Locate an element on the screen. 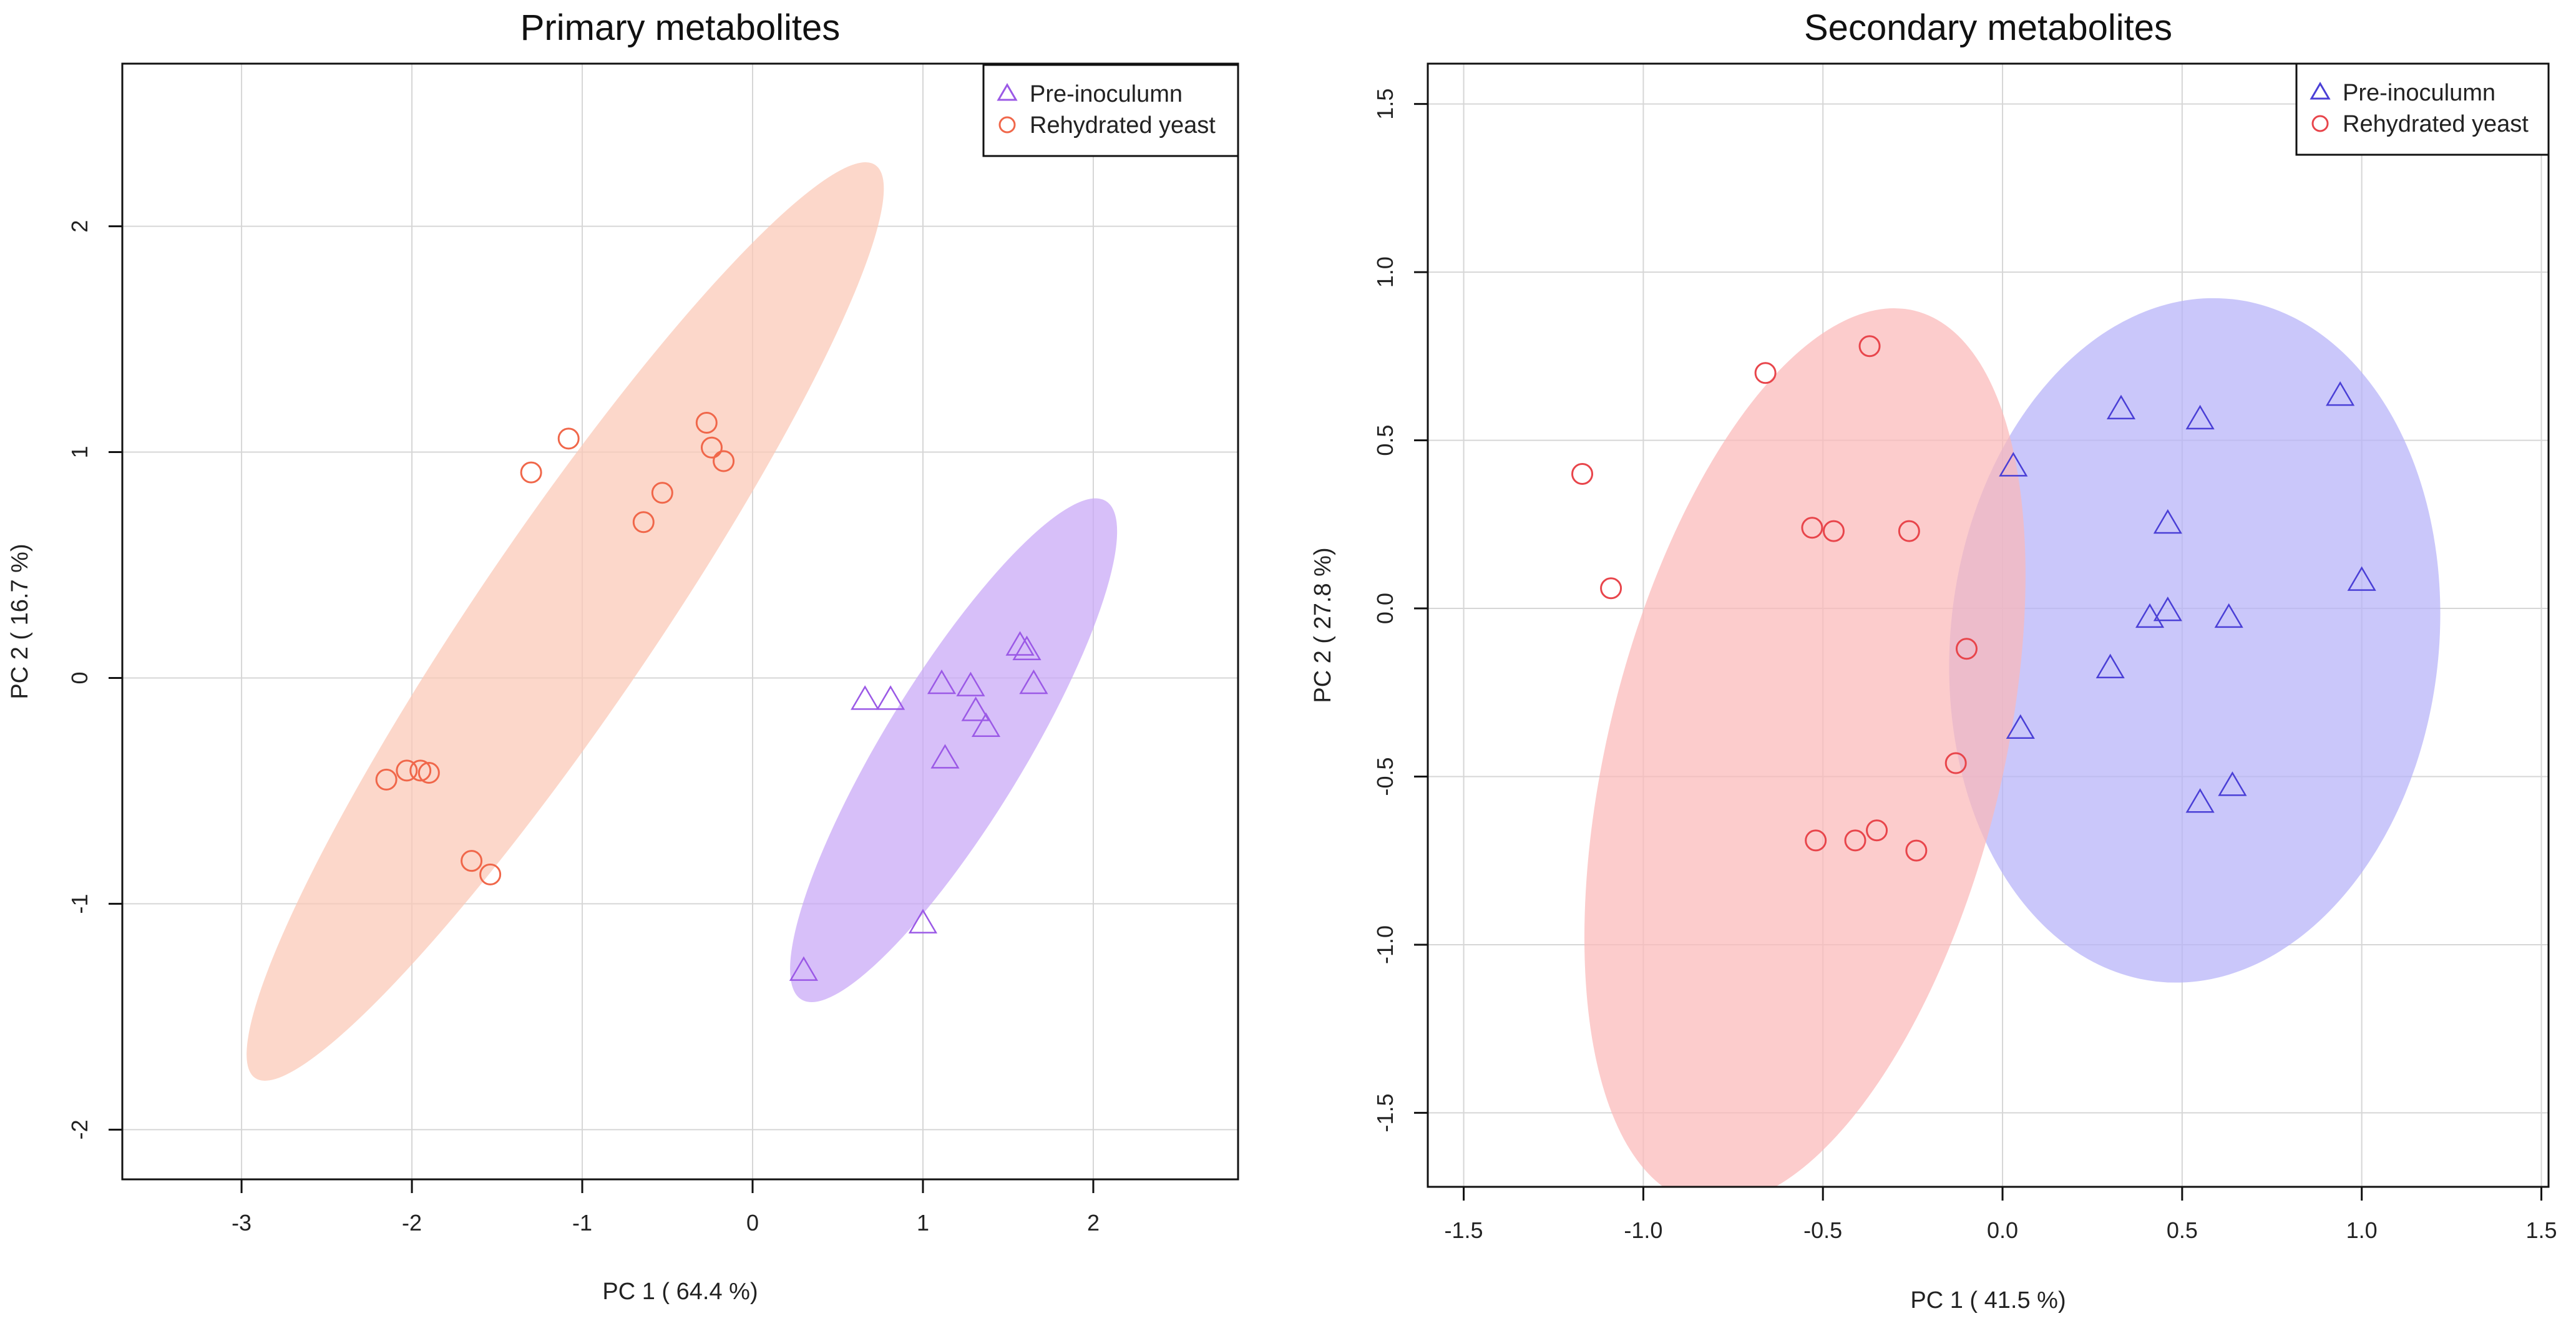 Image resolution: width=2576 pixels, height=1321 pixels. confidence-ellipse-rehydrated-yeast is located at coordinates (1805, 747).